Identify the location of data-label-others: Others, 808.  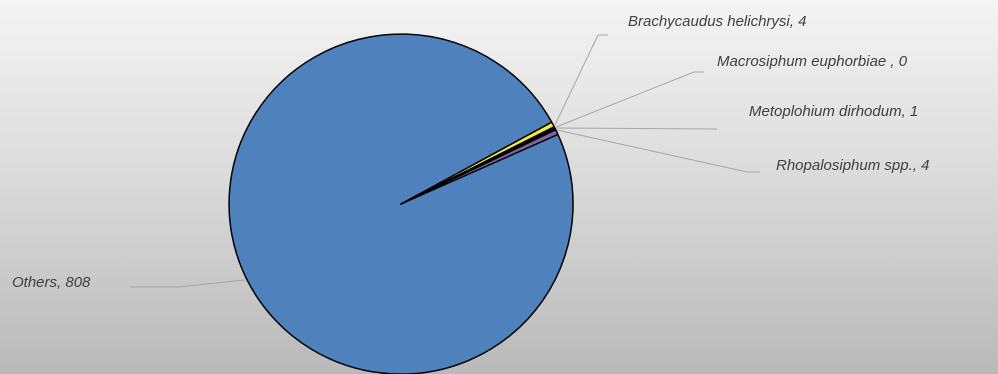
(51, 282).